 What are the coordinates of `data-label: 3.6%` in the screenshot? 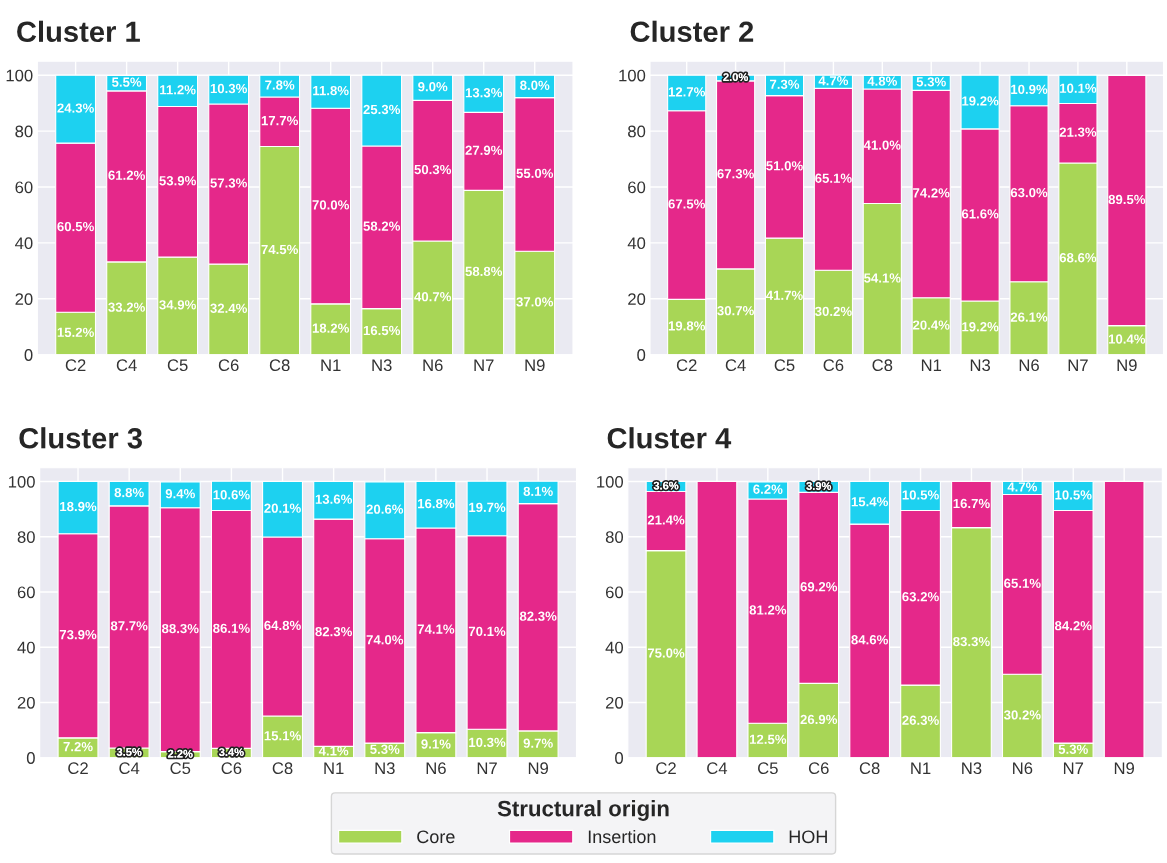 It's located at (666, 485).